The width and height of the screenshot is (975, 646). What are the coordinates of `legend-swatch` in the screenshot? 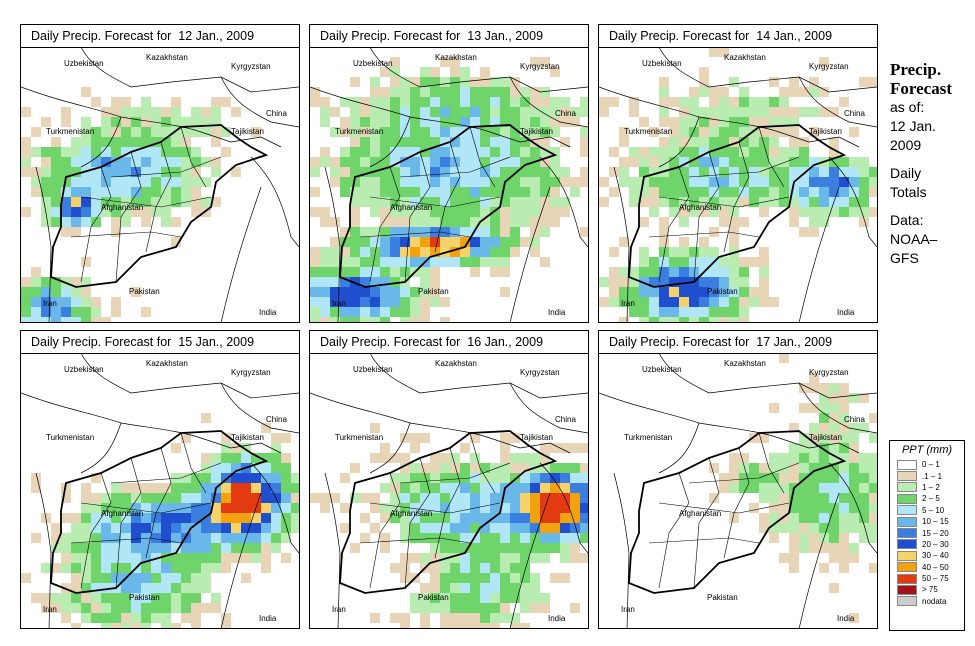 It's located at (907, 601).